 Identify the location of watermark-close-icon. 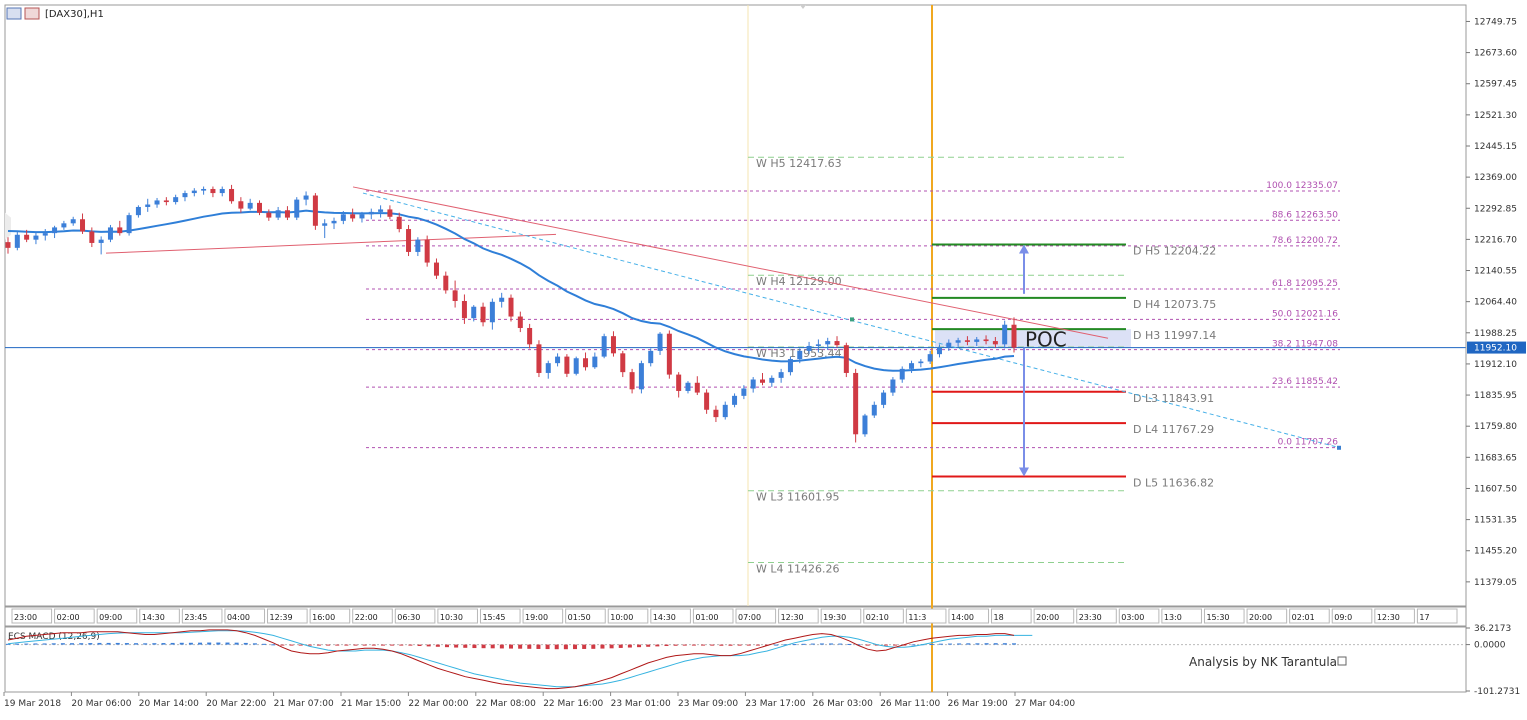
(1342, 661).